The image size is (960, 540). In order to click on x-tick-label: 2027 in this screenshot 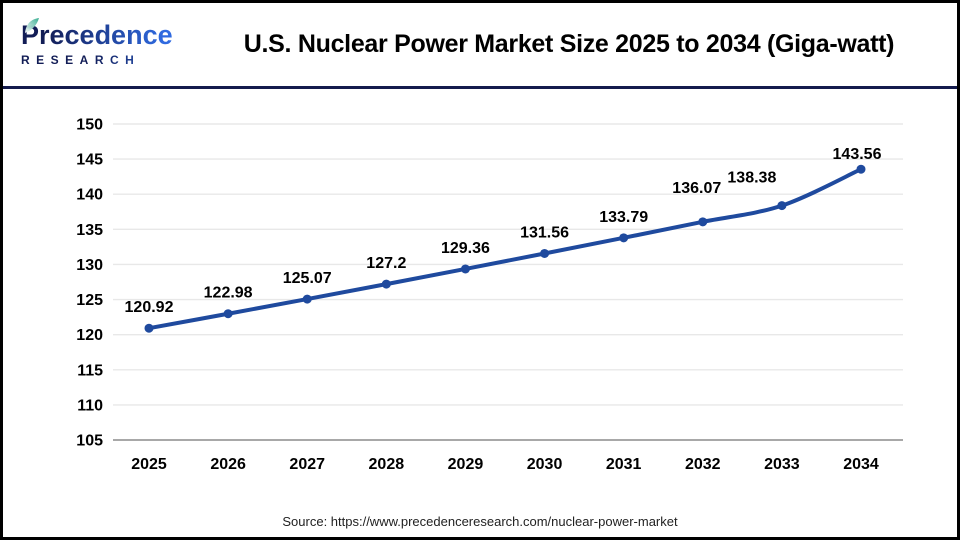, I will do `click(307, 464)`.